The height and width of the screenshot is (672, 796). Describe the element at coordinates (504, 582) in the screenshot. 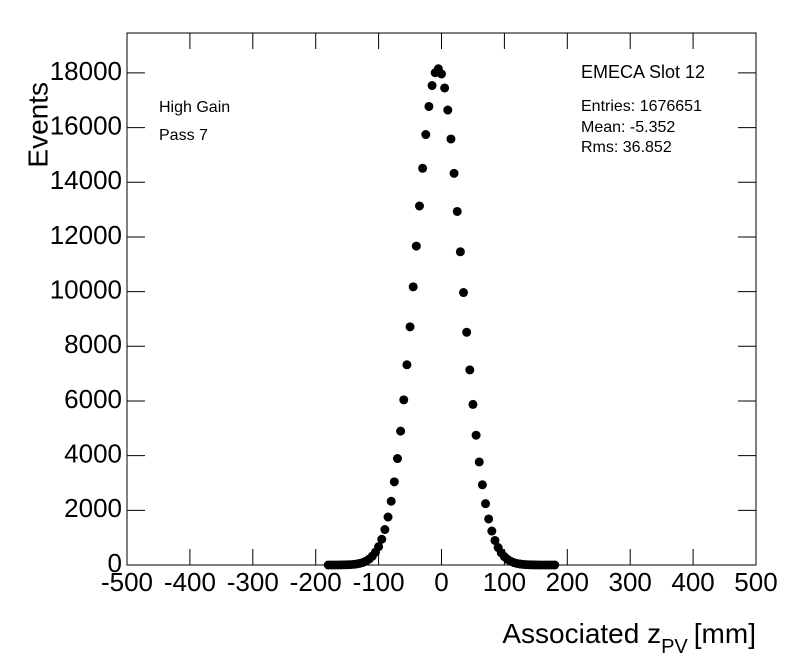

I see `x-tick-label: 100` at that location.